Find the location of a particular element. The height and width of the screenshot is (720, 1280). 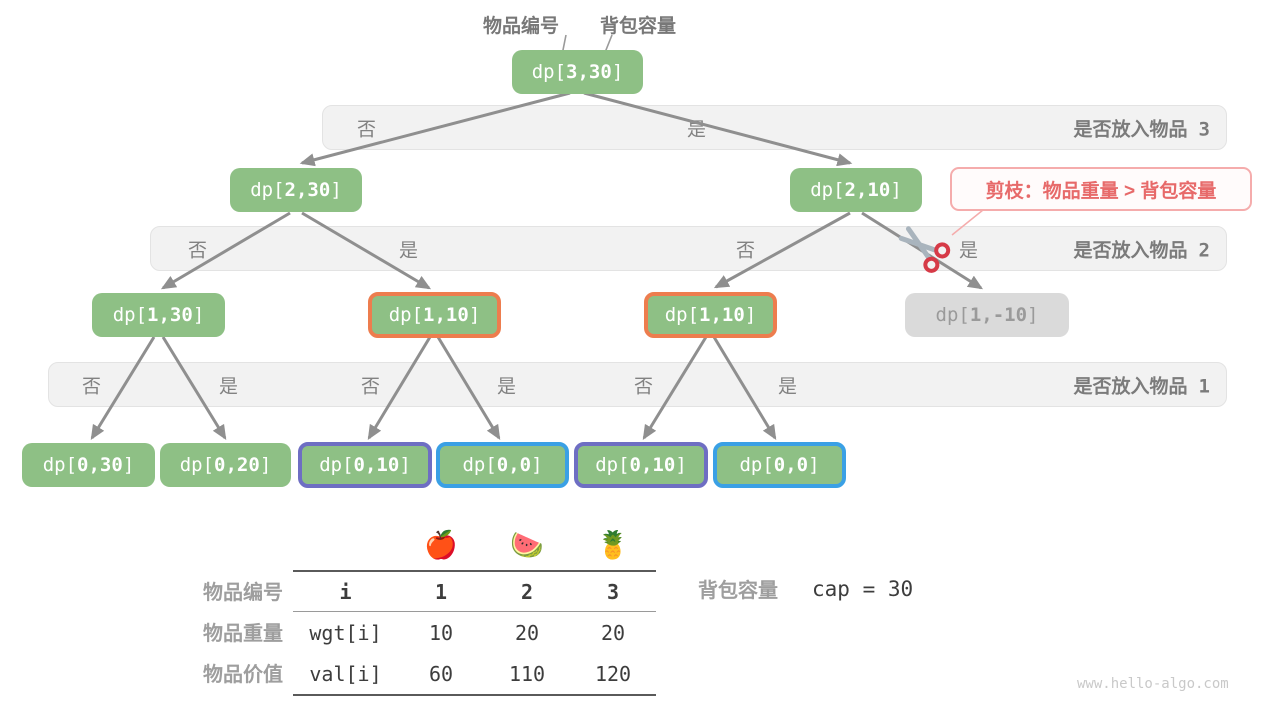

dp-node-1-10-a: dp[1,10] is located at coordinates (434, 315).